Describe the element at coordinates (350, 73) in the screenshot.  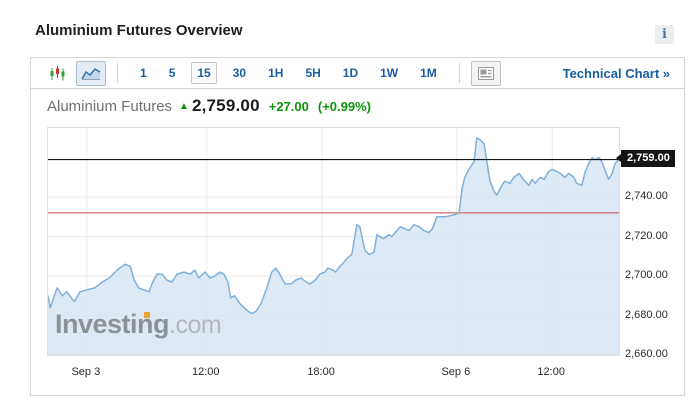
I see `interval-button-1d: 1D` at that location.